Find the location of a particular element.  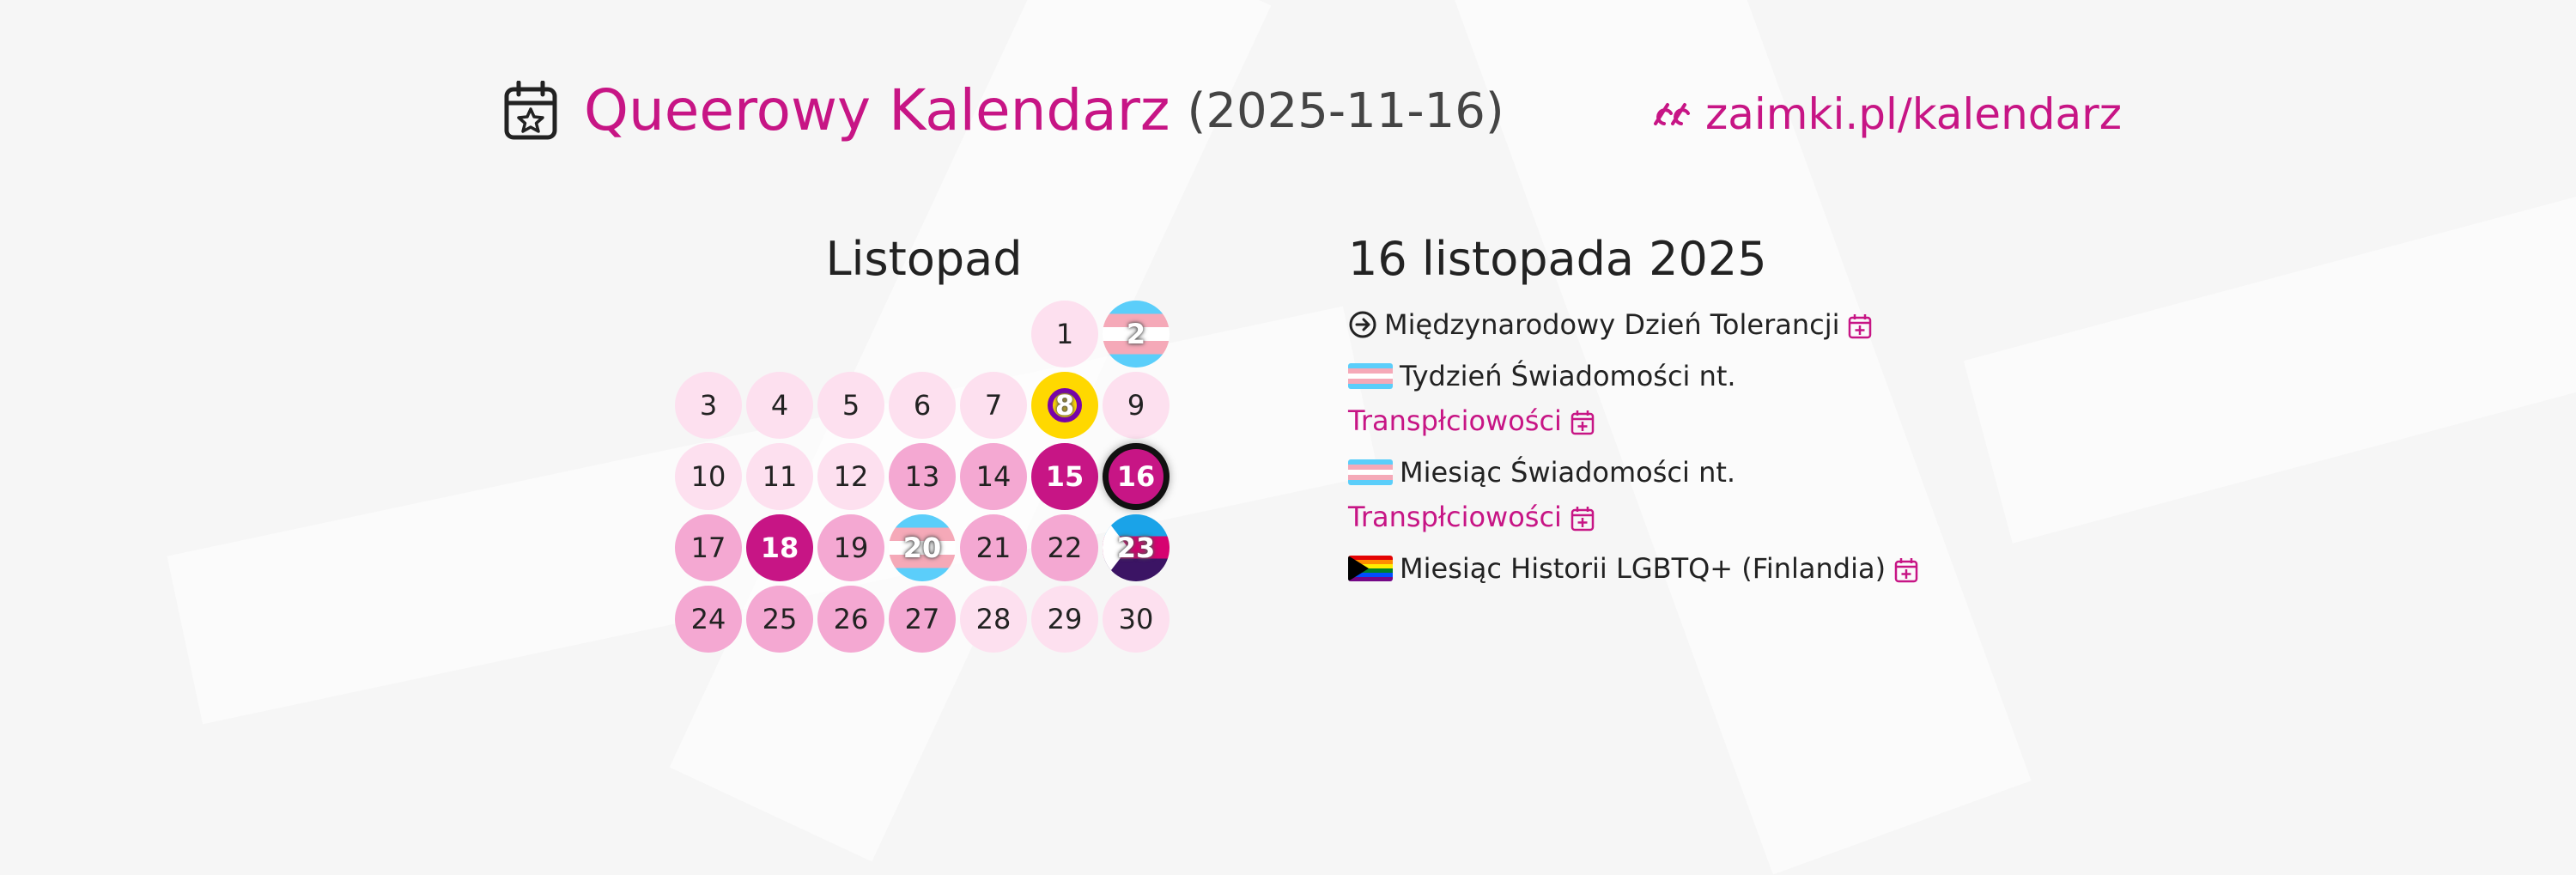

calendar-day: 11 is located at coordinates (779, 476).